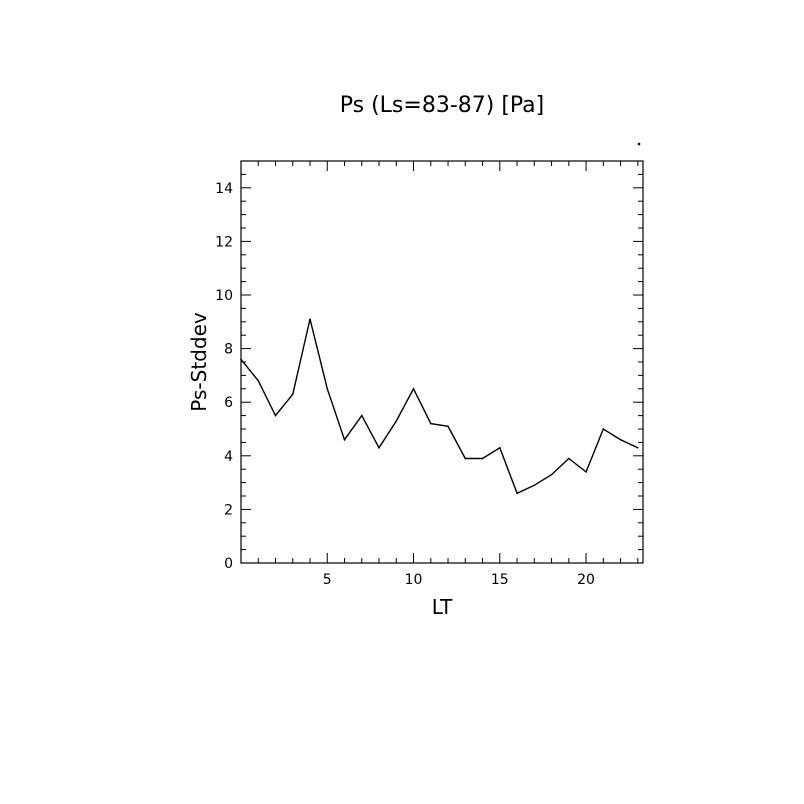 Image resolution: width=804 pixels, height=804 pixels. Describe the element at coordinates (639, 144) in the screenshot. I see `corner-dot` at that location.